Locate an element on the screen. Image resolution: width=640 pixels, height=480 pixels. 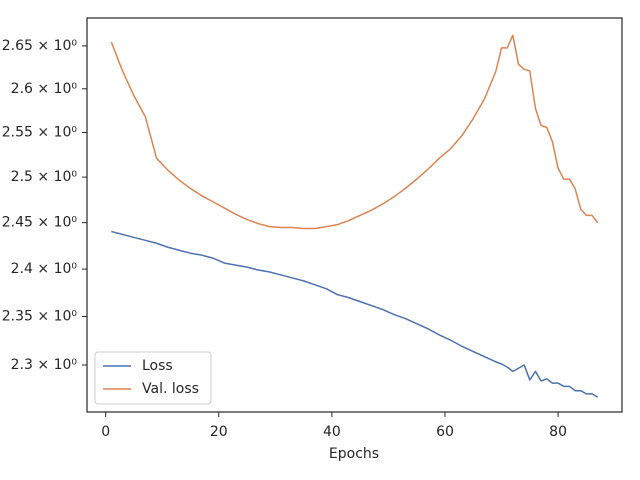
x-tick-label: 40 is located at coordinates (332, 432).